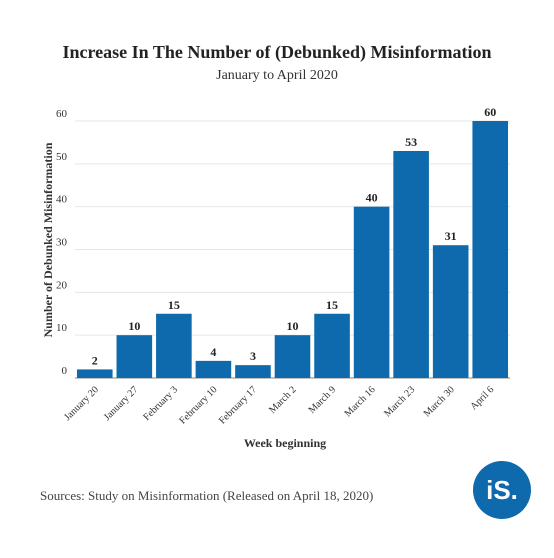 The width and height of the screenshot is (554, 558). I want to click on y-tick-label: 50, so click(62, 157).